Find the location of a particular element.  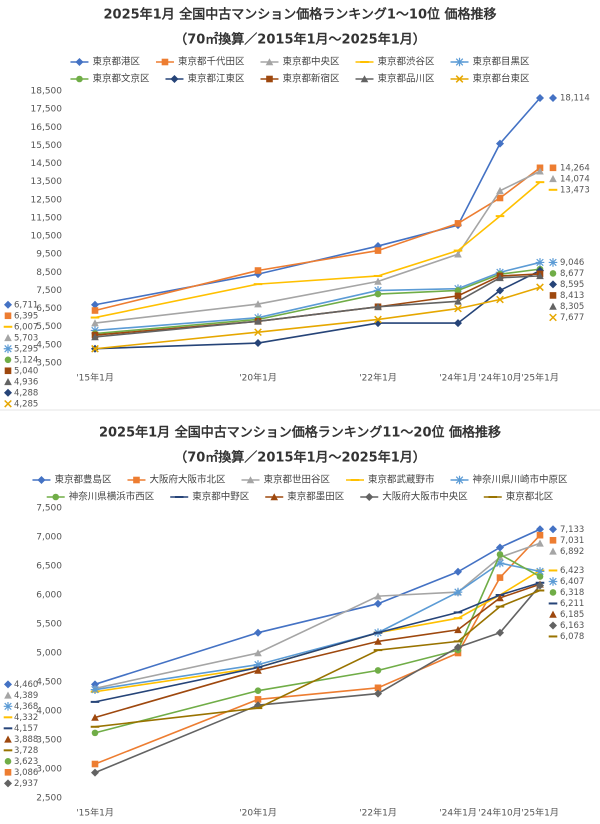

legend-label: 東京都江東区 is located at coordinates (216, 79).